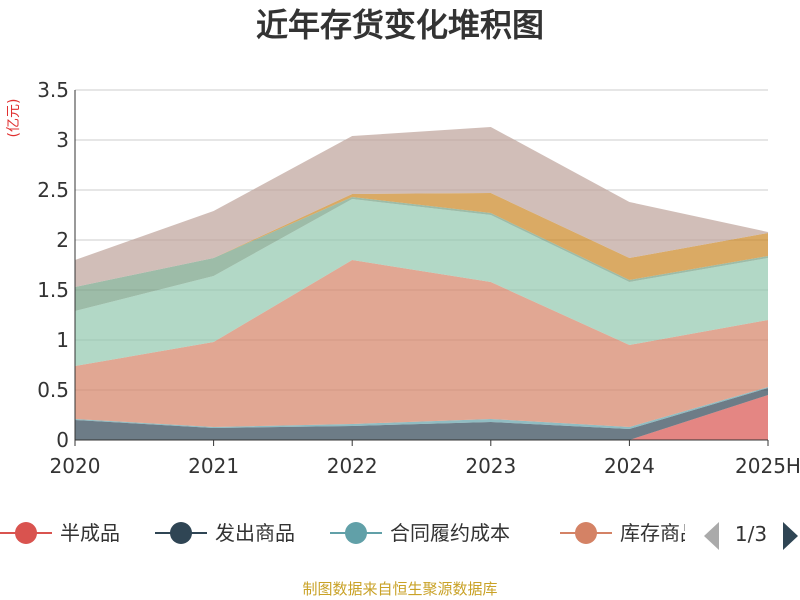 This screenshot has width=800, height=600. I want to click on y-tick-label: 2, so click(62, 240).